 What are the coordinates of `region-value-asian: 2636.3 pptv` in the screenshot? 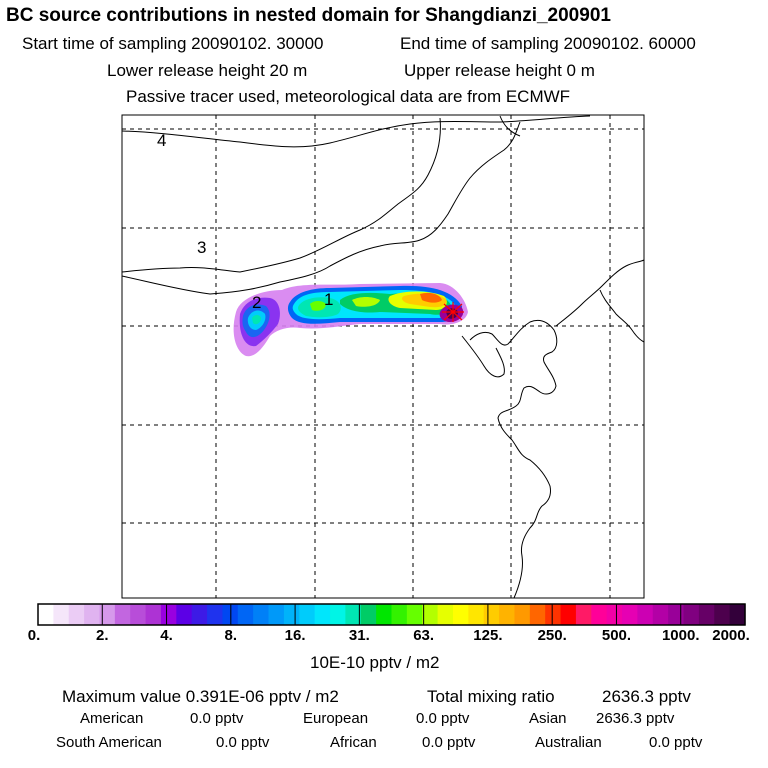 It's located at (635, 718).